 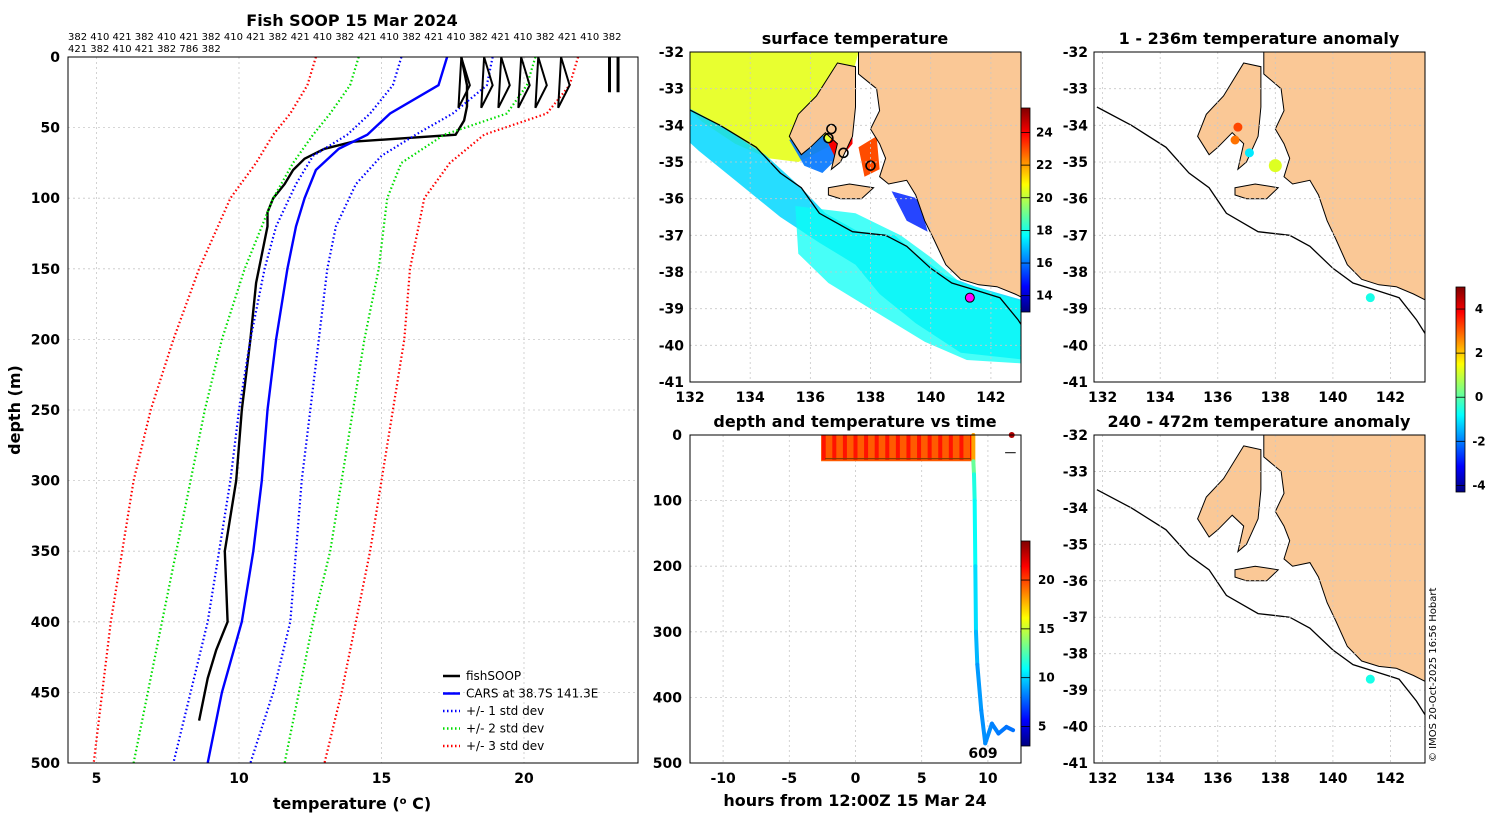 What do you see at coordinates (1460, 389) in the screenshot?
I see `anomaly-colorbar-bar` at bounding box center [1460, 389].